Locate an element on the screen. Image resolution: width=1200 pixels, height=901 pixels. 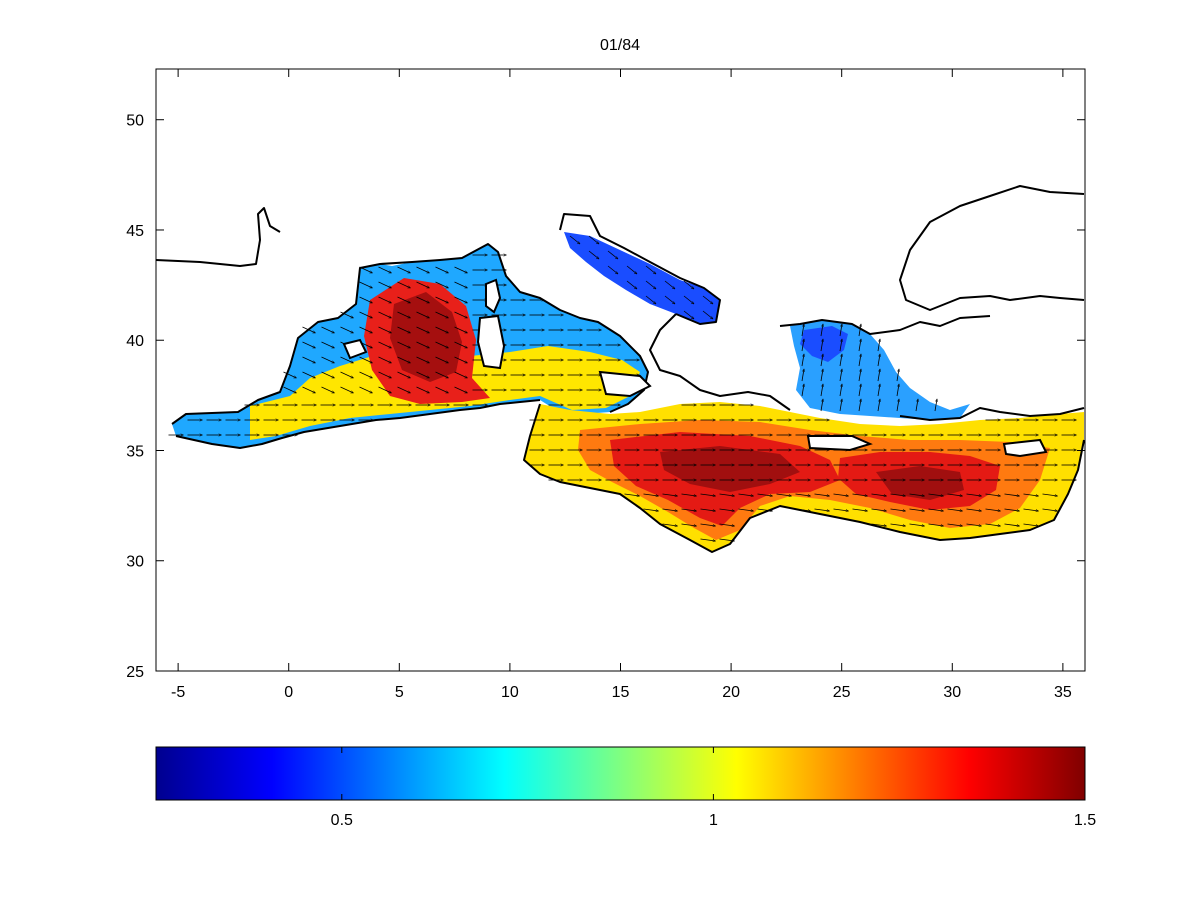
x-tick-label: 0 is located at coordinates (288, 692).